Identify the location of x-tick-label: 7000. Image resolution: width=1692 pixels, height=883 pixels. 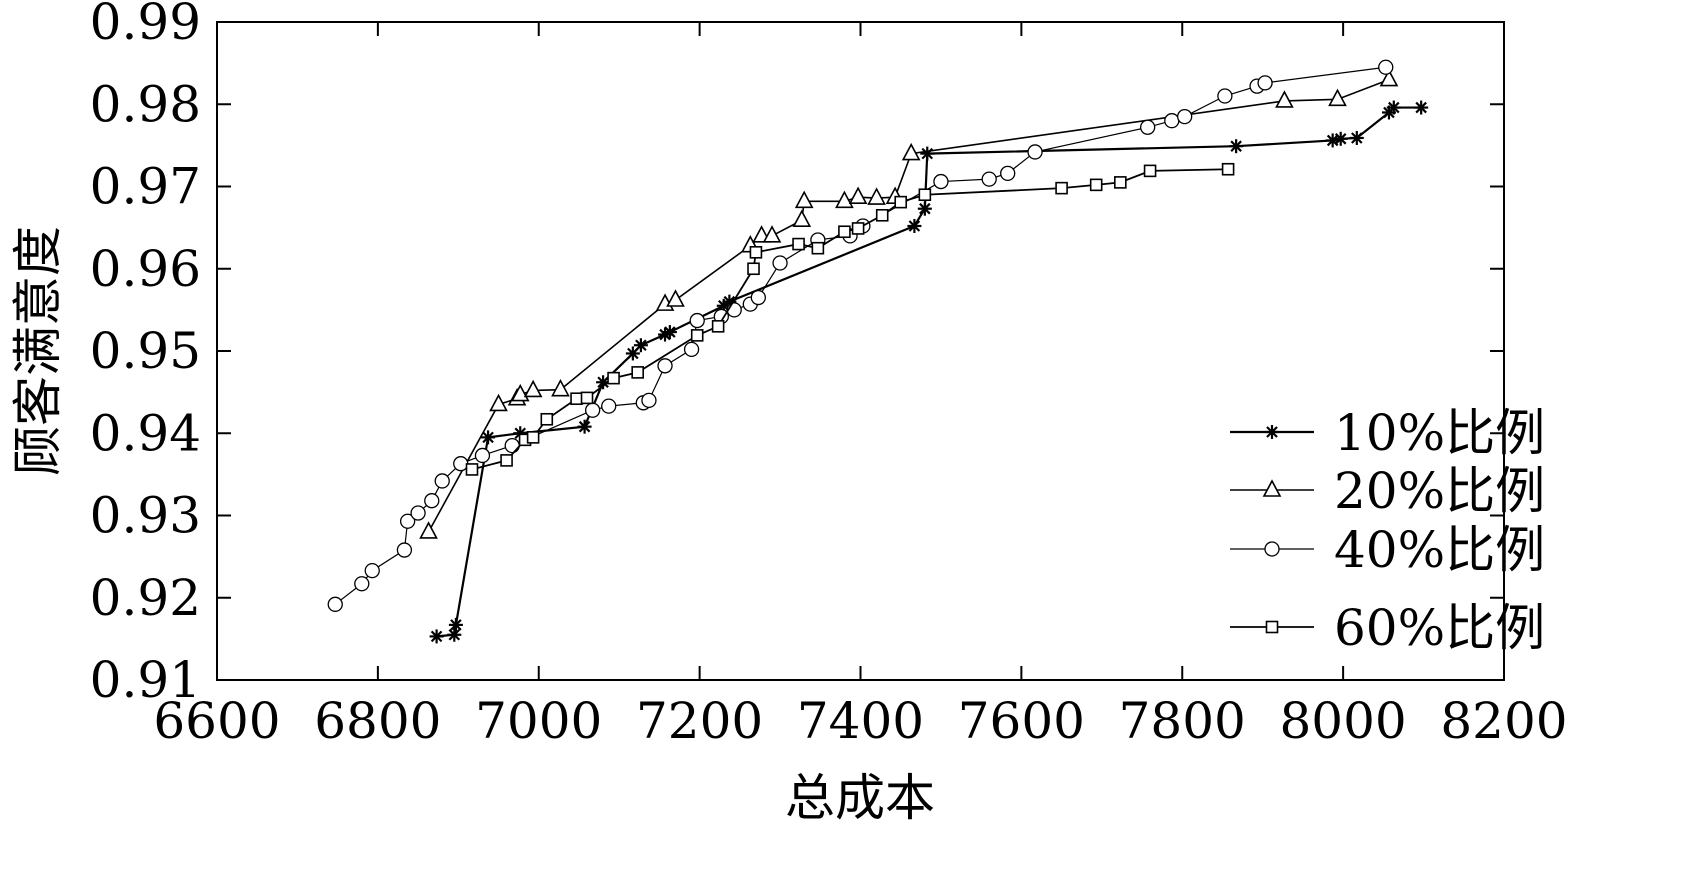
(538, 721).